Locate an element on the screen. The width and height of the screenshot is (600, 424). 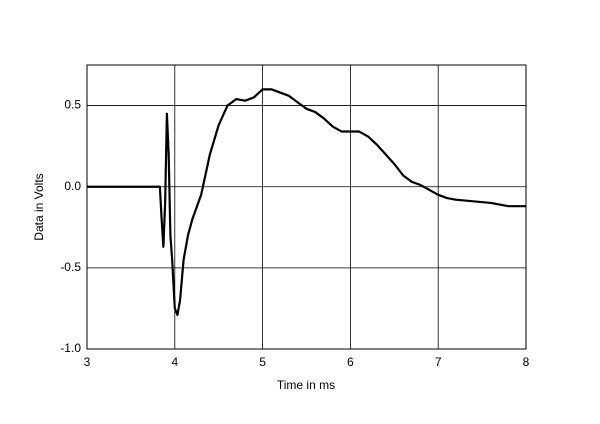
x-axis-label: Time in ms is located at coordinates (306, 385).